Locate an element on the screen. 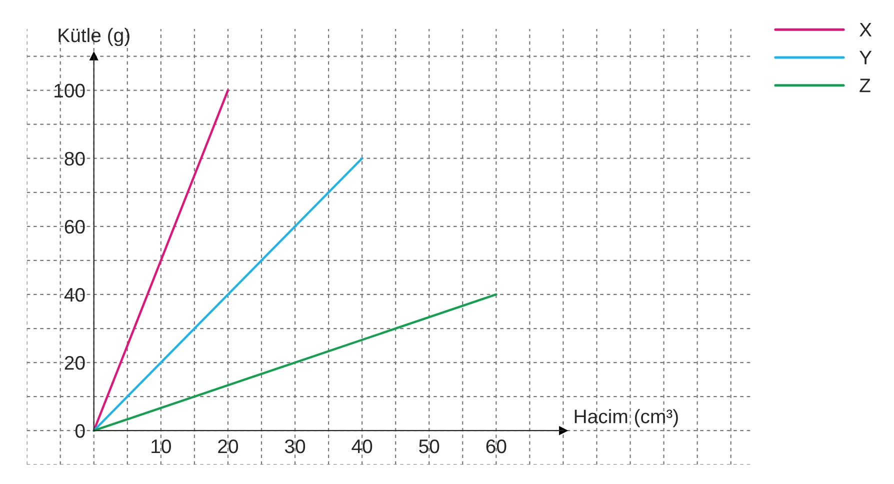 The height and width of the screenshot is (484, 894). x-axis-title: Hacim (cm³) is located at coordinates (626, 418).